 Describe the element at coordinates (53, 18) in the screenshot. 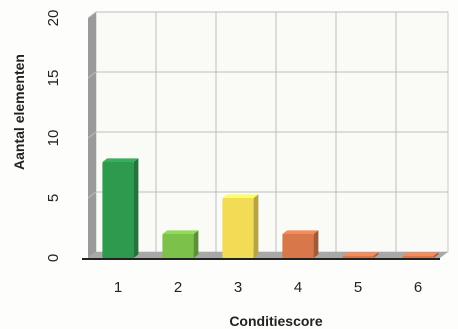

I see `y-tick-label: 20` at that location.